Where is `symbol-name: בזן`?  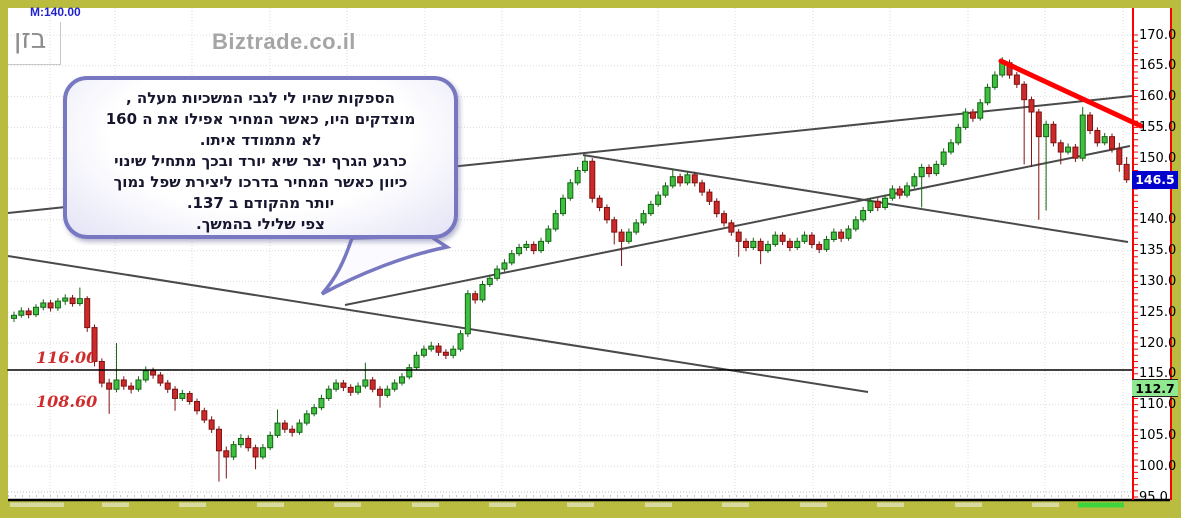
symbol-name: בזן is located at coordinates (30, 39).